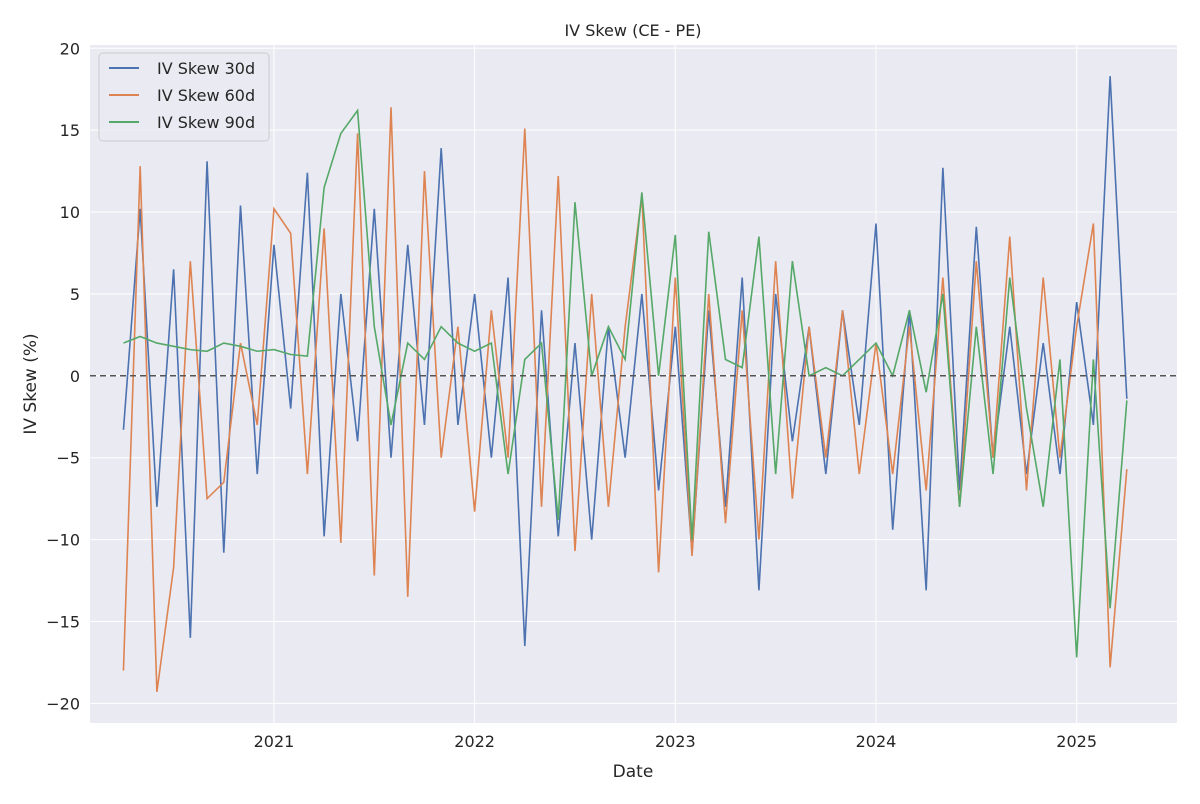 The width and height of the screenshot is (1200, 804). What do you see at coordinates (876, 741) in the screenshot?
I see `x-tick-label: 2024` at bounding box center [876, 741].